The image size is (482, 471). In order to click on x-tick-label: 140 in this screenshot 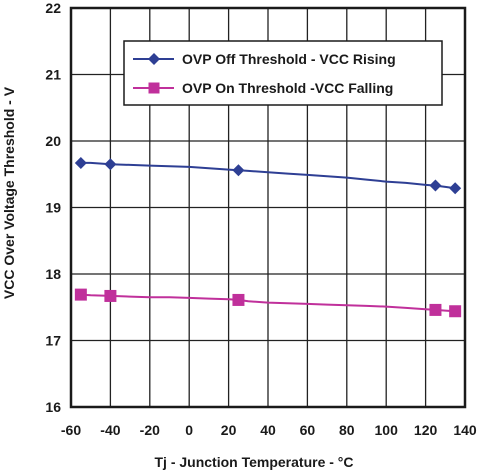, I will do `click(465, 430)`.